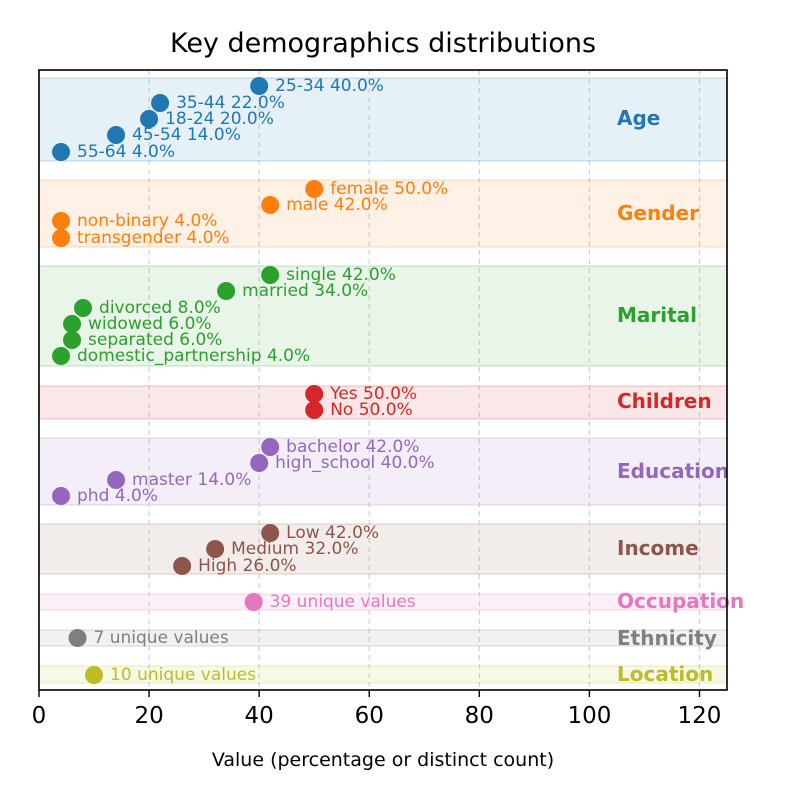  What do you see at coordinates (294, 549) in the screenshot?
I see `data-label: Medium 32.0%` at bounding box center [294, 549].